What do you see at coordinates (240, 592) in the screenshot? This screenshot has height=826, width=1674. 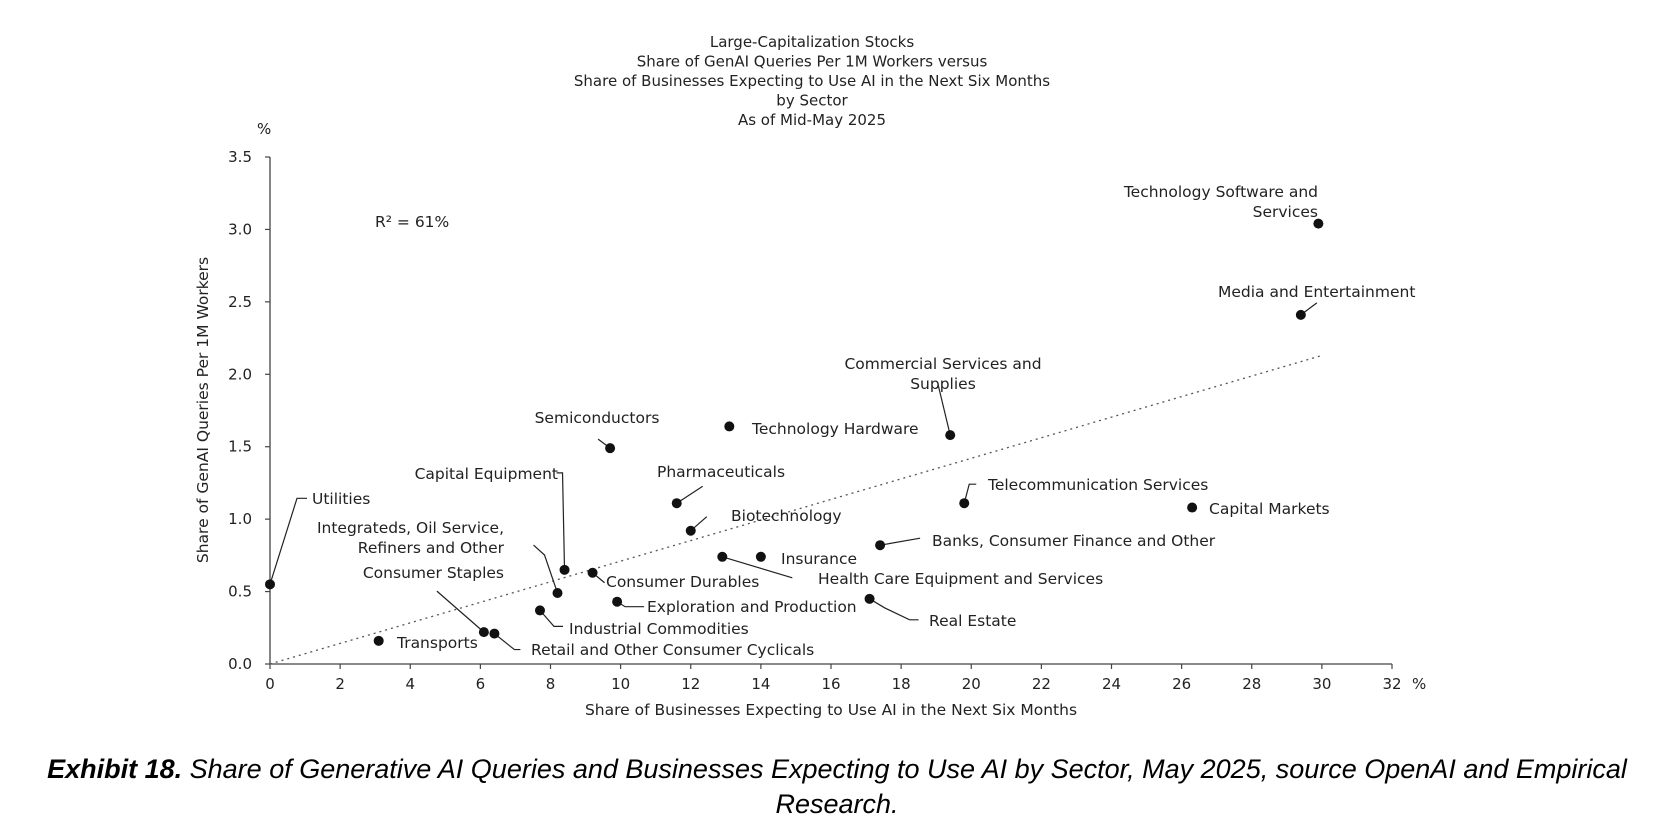 I see `y-tick-label: 0.5` at bounding box center [240, 592].